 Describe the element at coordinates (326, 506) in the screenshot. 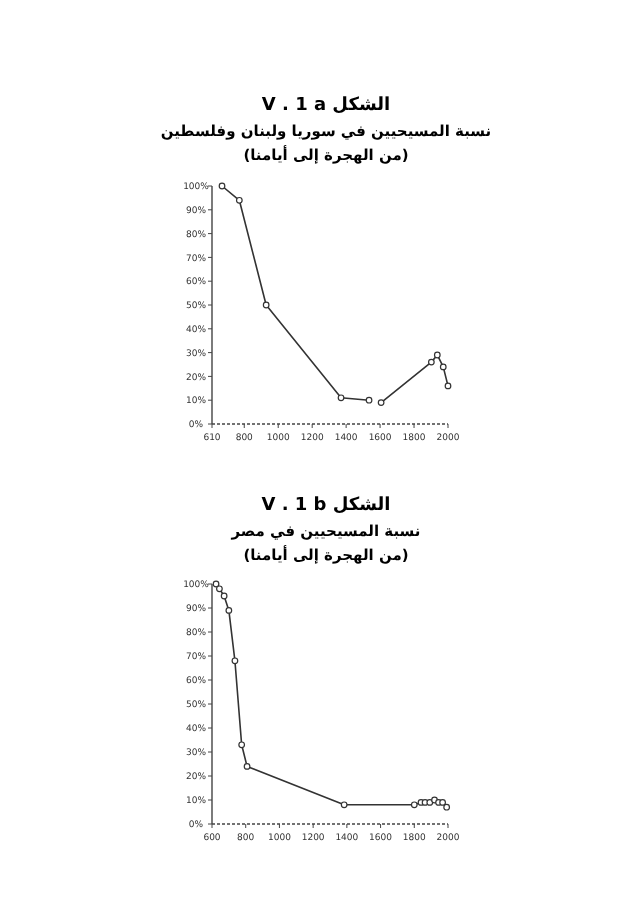

I see `chart-title: الشكل V . 1 b` at that location.